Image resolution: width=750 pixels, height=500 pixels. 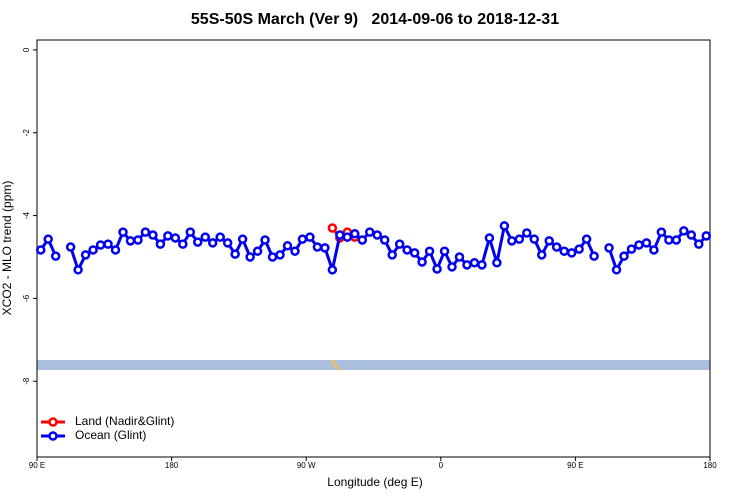 What do you see at coordinates (26, 298) in the screenshot?
I see `y-tick-label: -6` at bounding box center [26, 298].